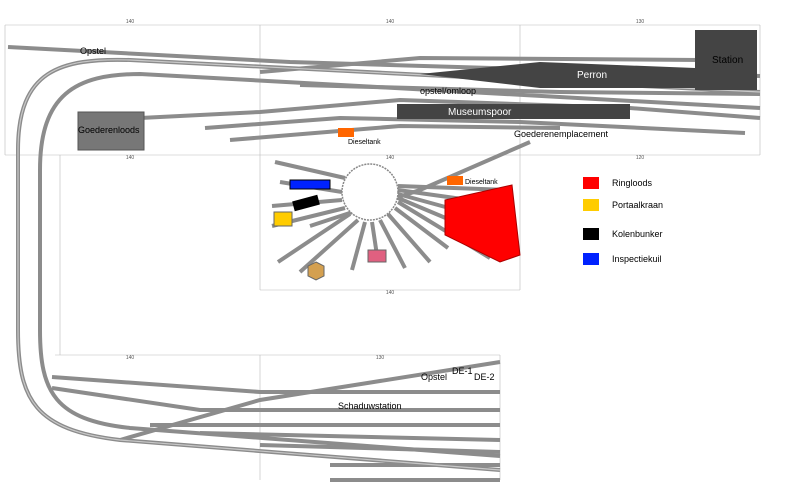  Describe the element at coordinates (561, 134) in the screenshot. I see `label: Goederenemplacement` at that location.